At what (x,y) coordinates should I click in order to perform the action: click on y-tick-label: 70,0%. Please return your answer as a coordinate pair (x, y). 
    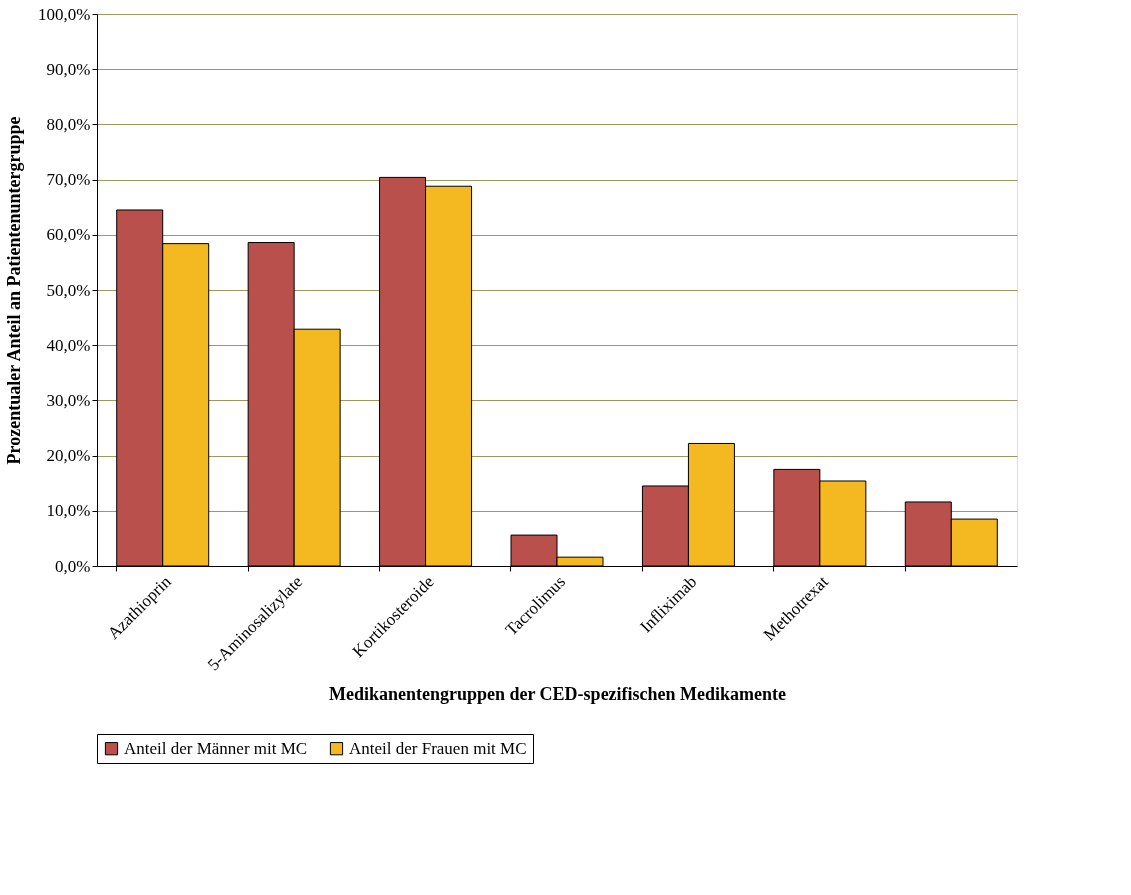
    Looking at the image, I should click on (68, 180).